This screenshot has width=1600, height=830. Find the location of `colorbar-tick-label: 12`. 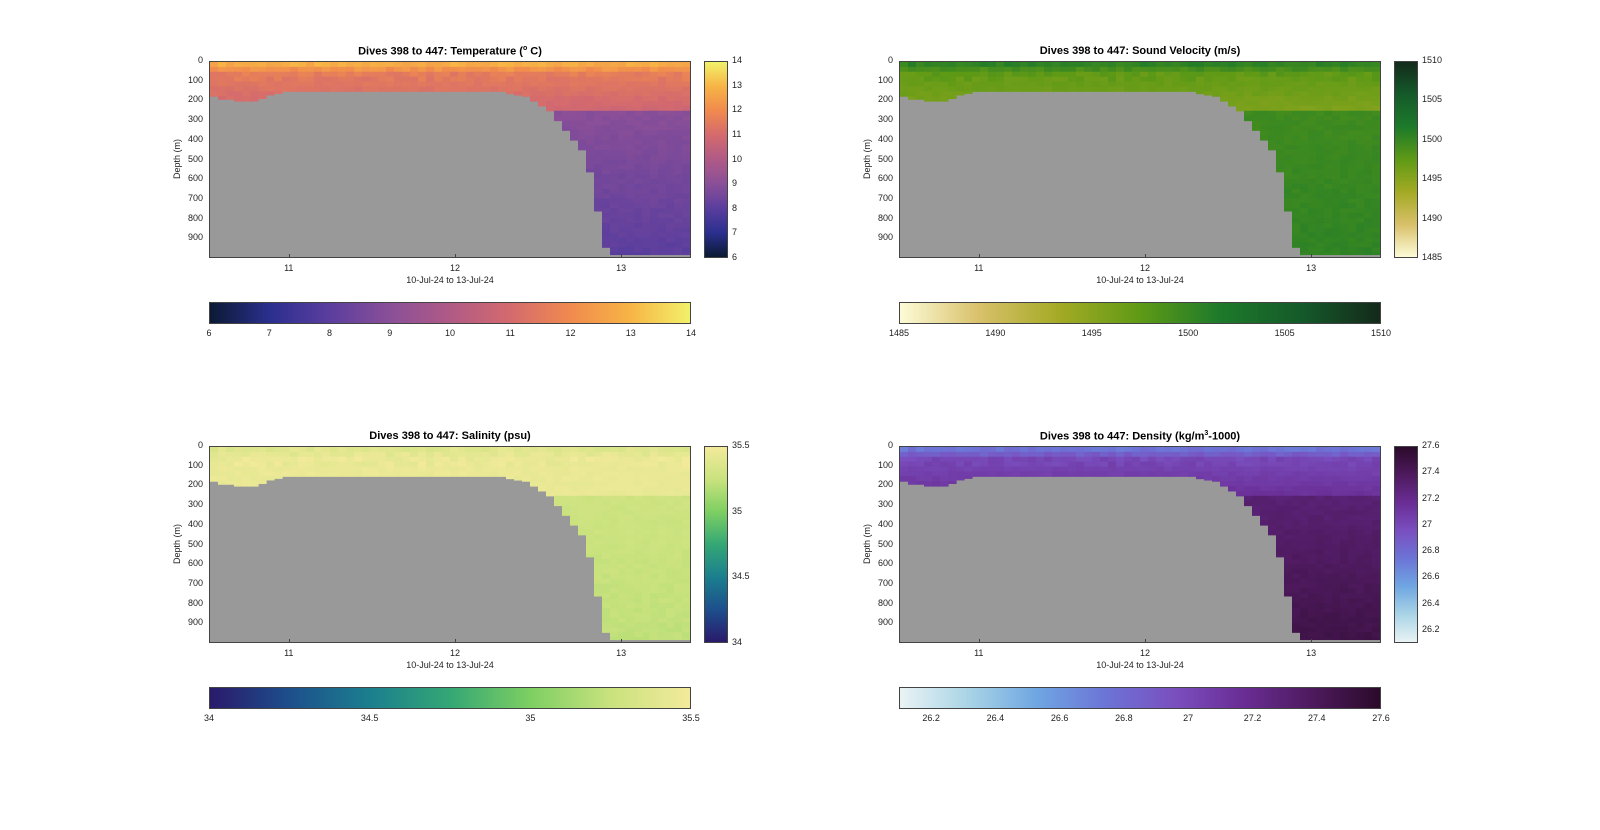

colorbar-tick-label: 12 is located at coordinates (737, 109).